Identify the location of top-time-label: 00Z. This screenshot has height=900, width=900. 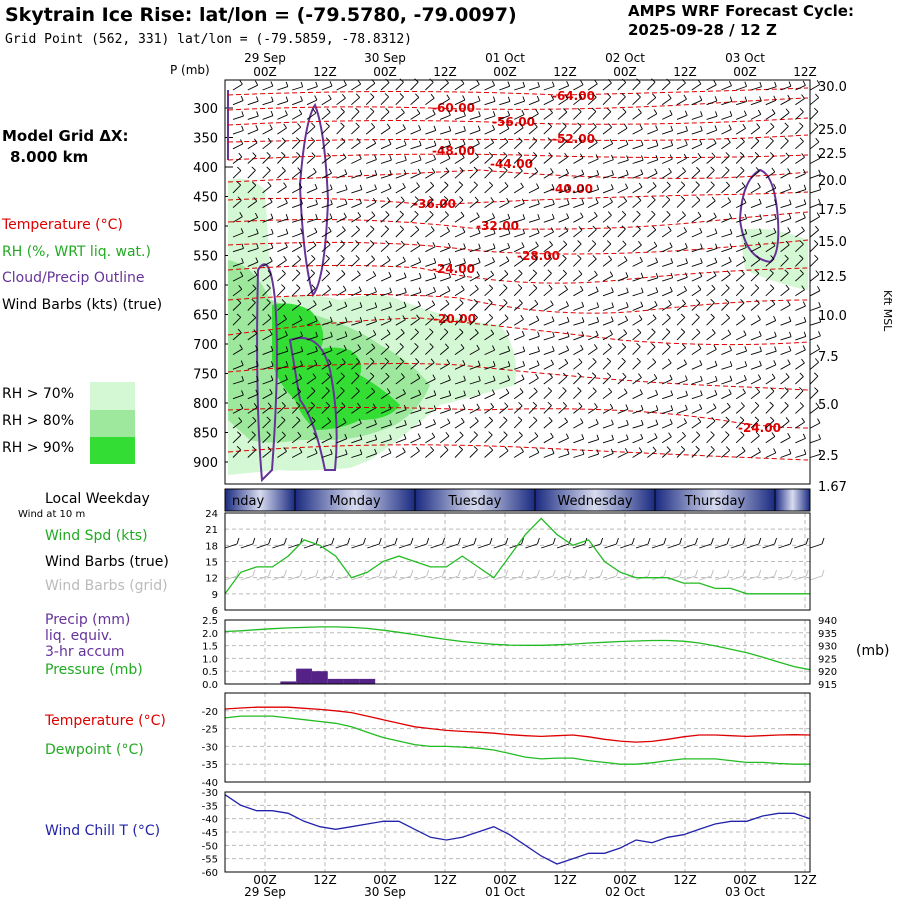
(385, 72).